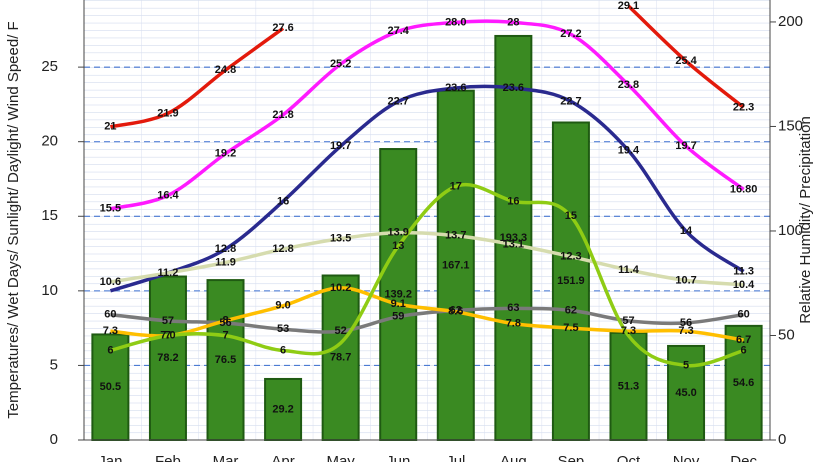 The height and width of the screenshot is (462, 820). I want to click on bar-label: 167.1, so click(456, 265).